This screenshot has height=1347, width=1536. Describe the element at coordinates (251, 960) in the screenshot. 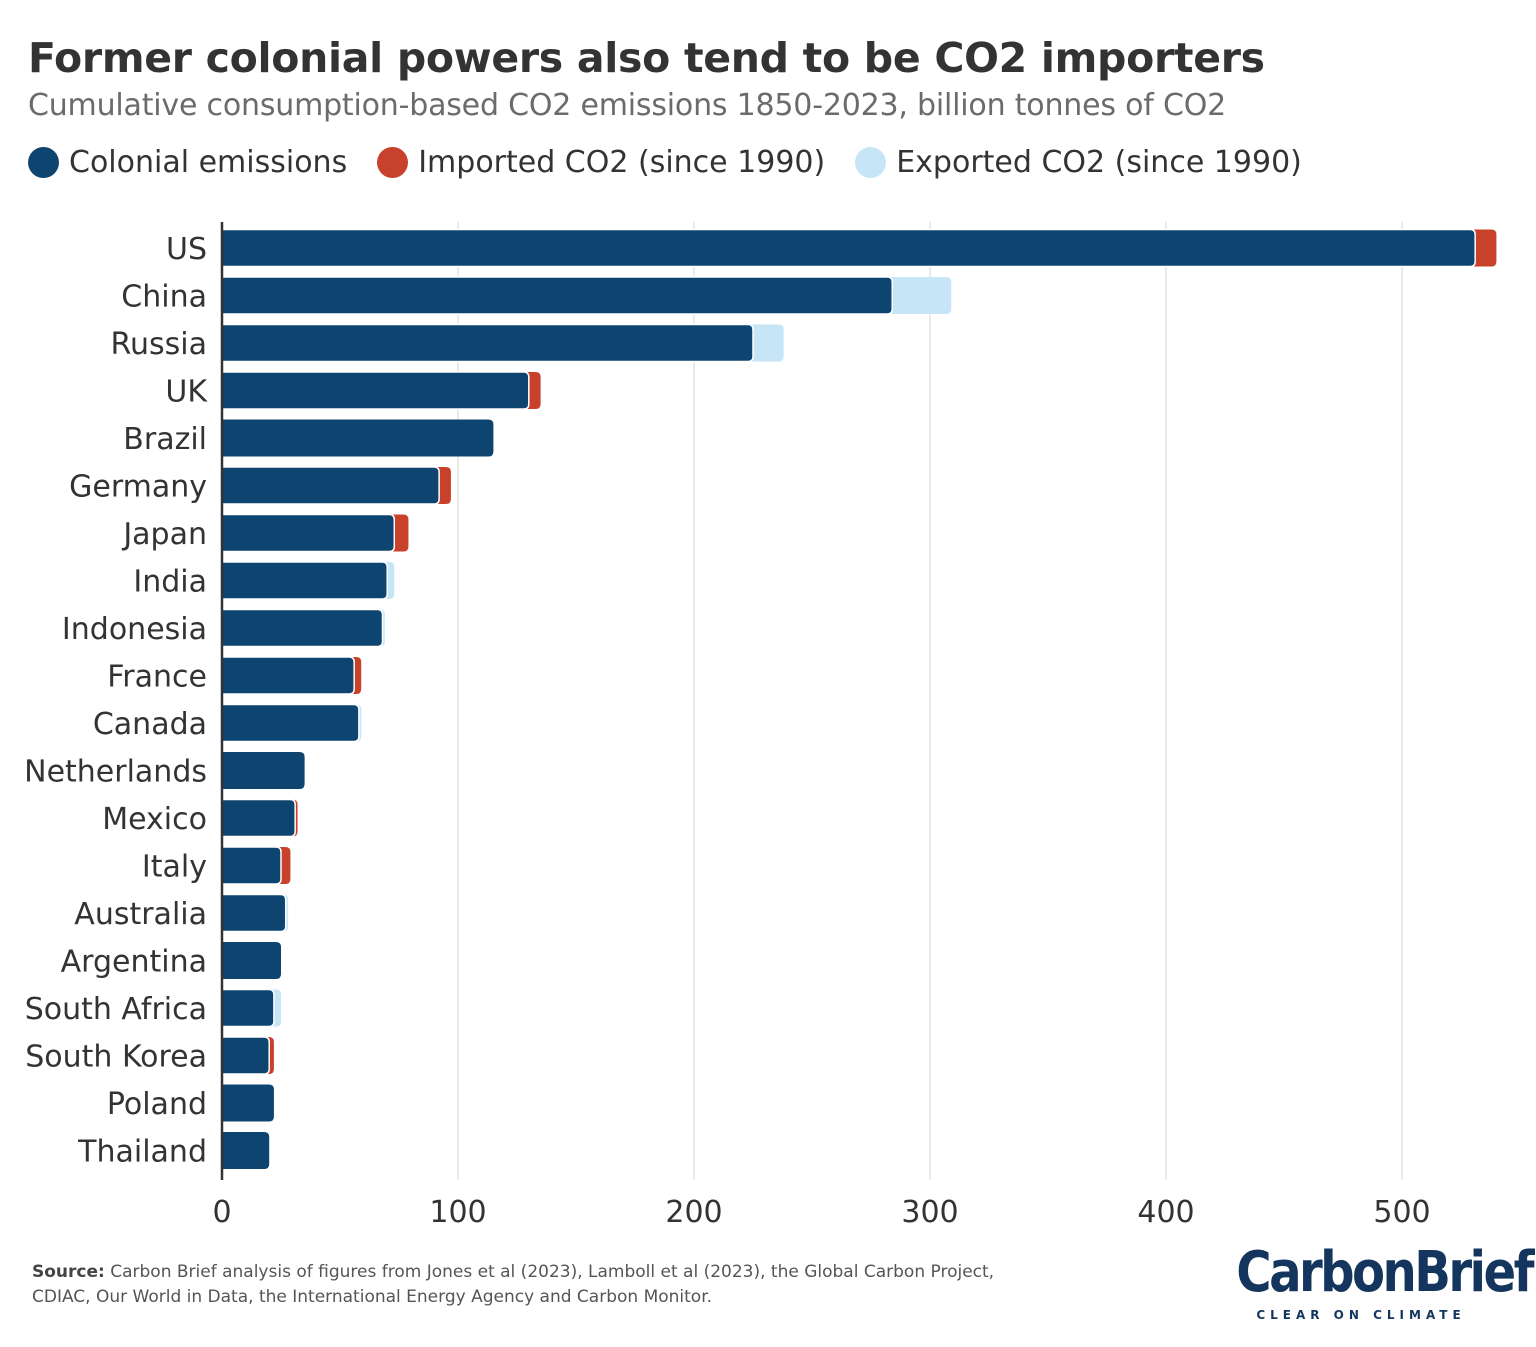

I see `bar-colonial-argentina` at that location.